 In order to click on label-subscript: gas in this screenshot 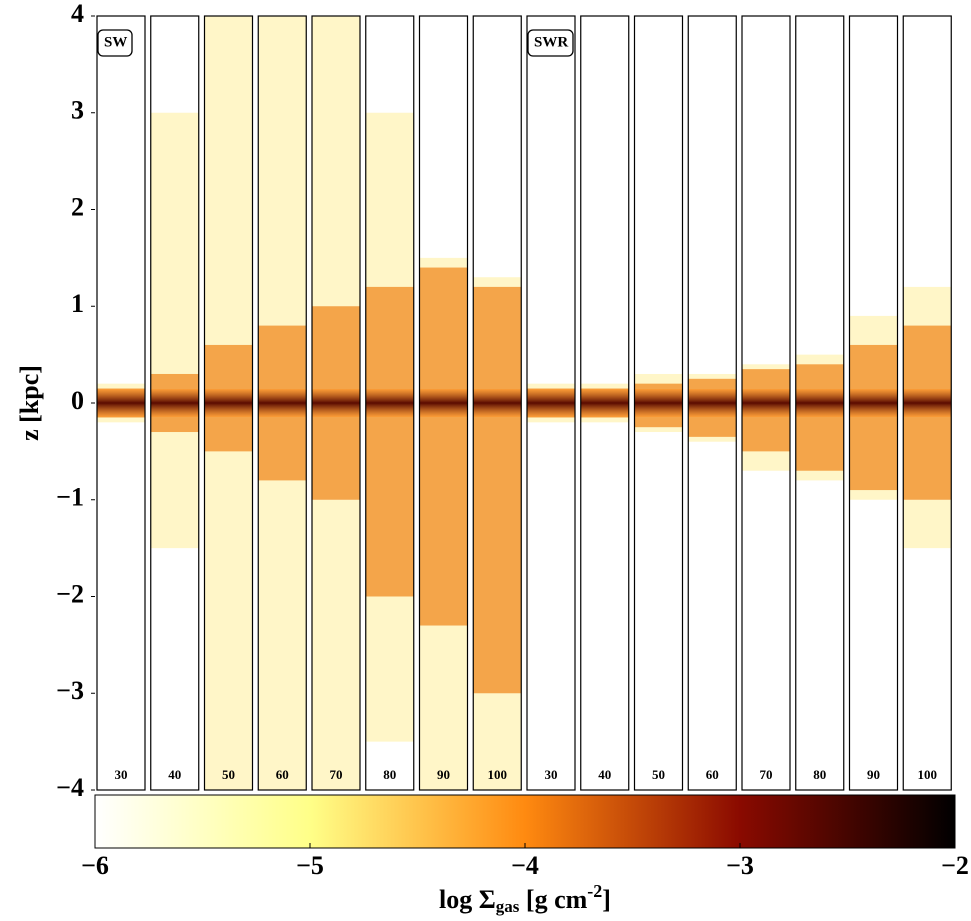, I will do `click(508, 906)`.